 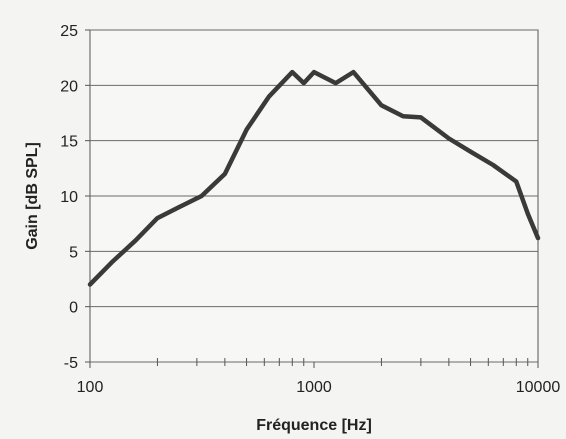 What do you see at coordinates (314, 363) in the screenshot?
I see `x-minor-ticks` at bounding box center [314, 363].